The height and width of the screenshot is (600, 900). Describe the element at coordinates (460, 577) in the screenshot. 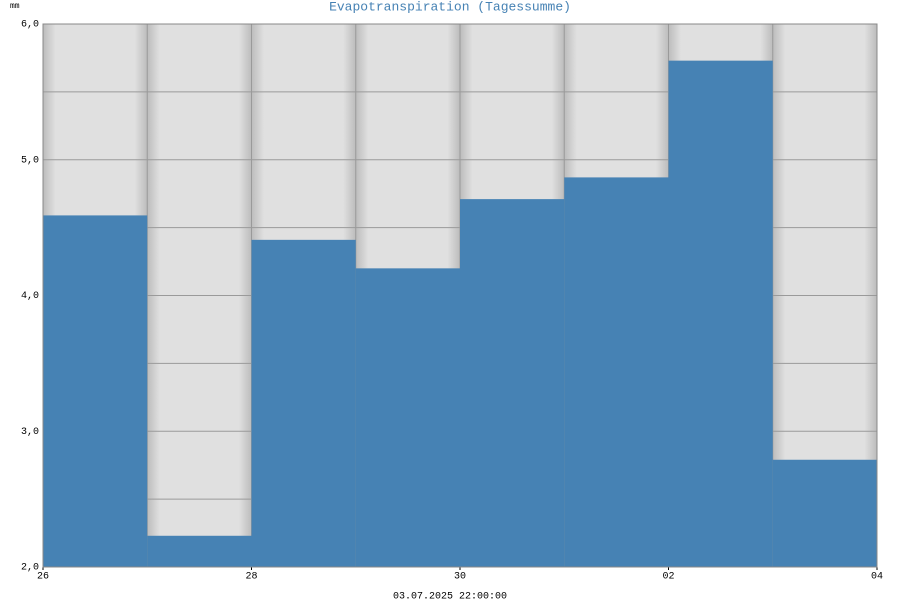

I see `x-tick-label: 30` at that location.